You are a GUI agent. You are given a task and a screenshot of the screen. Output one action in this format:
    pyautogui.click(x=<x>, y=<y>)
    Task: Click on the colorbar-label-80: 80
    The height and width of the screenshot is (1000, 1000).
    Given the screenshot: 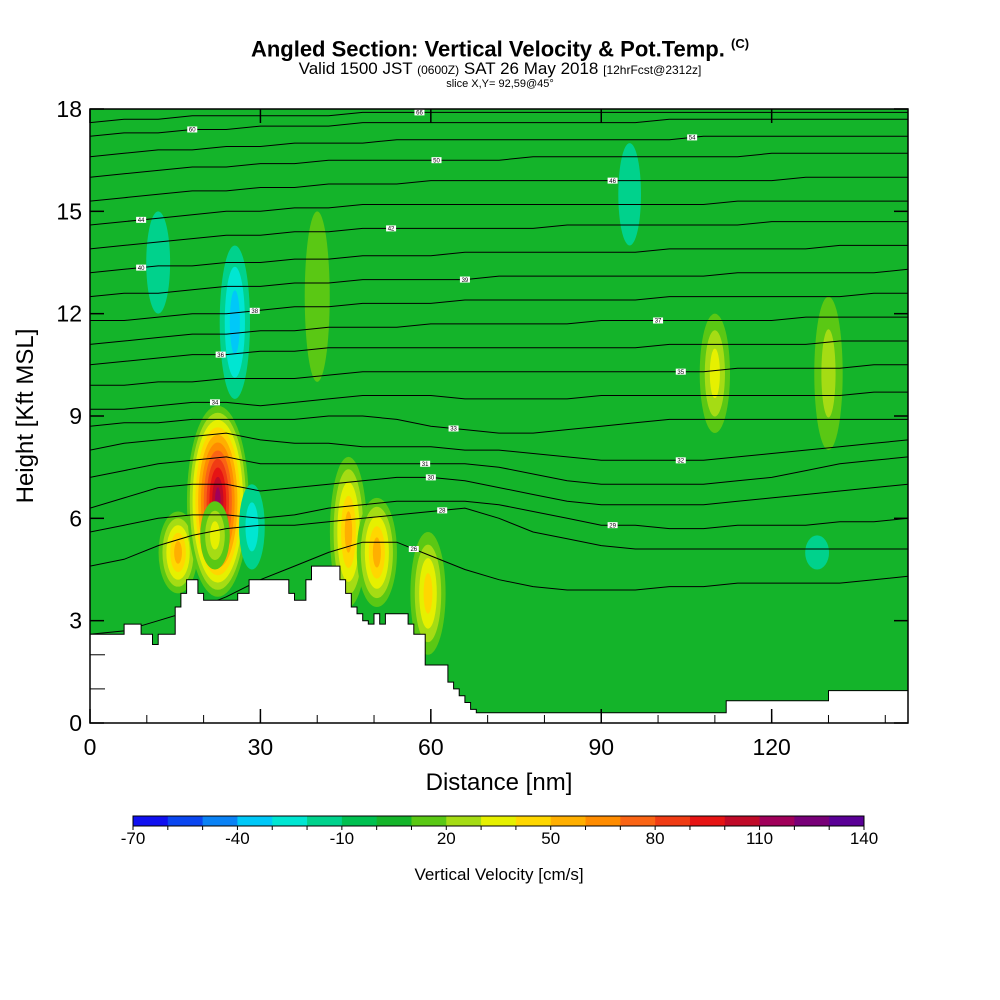 What is the action you would take?
    pyautogui.click(x=655, y=838)
    